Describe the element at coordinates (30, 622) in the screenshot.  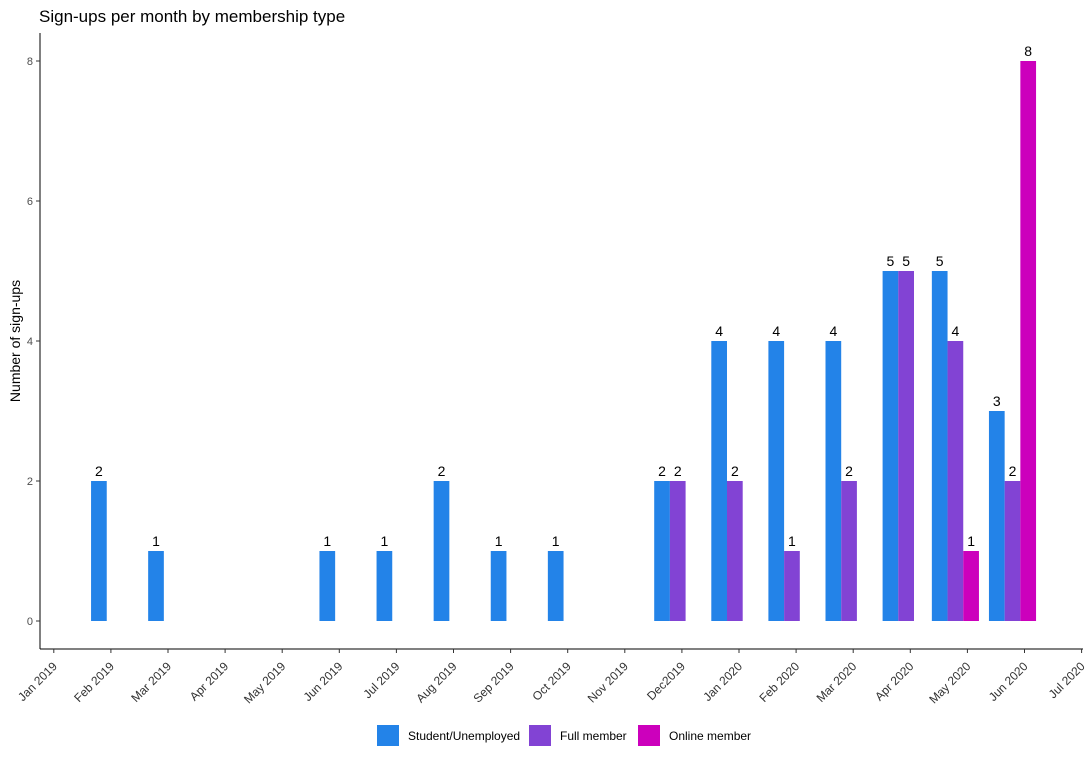
I see `y-tick-label: 0` at that location.